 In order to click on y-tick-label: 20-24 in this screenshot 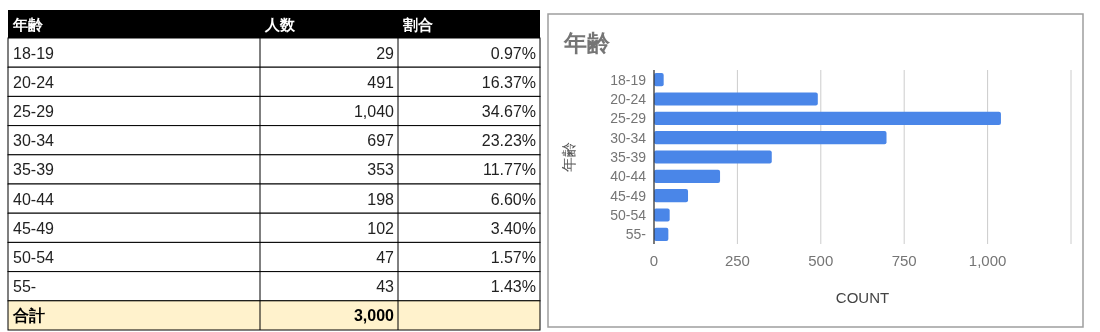, I will do `click(628, 99)`.